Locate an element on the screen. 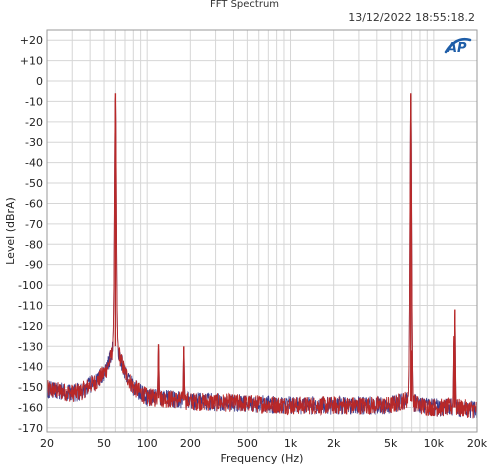  logo-text: AP is located at coordinates (456, 48).